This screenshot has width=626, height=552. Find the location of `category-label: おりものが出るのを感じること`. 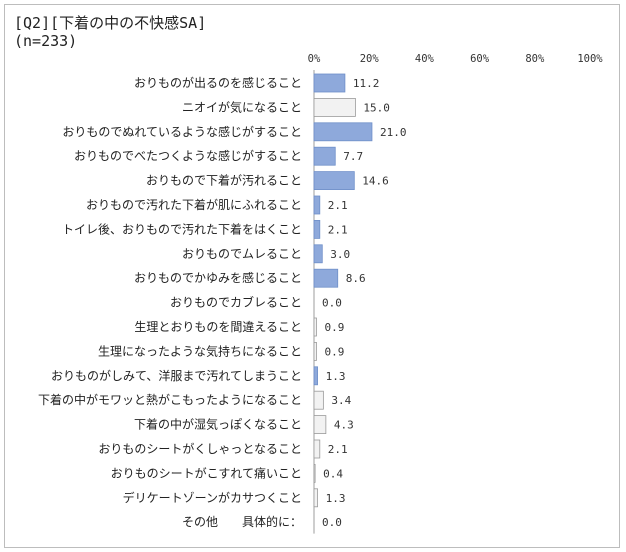

category-label: おりものが出るのを感じること is located at coordinates (218, 82).